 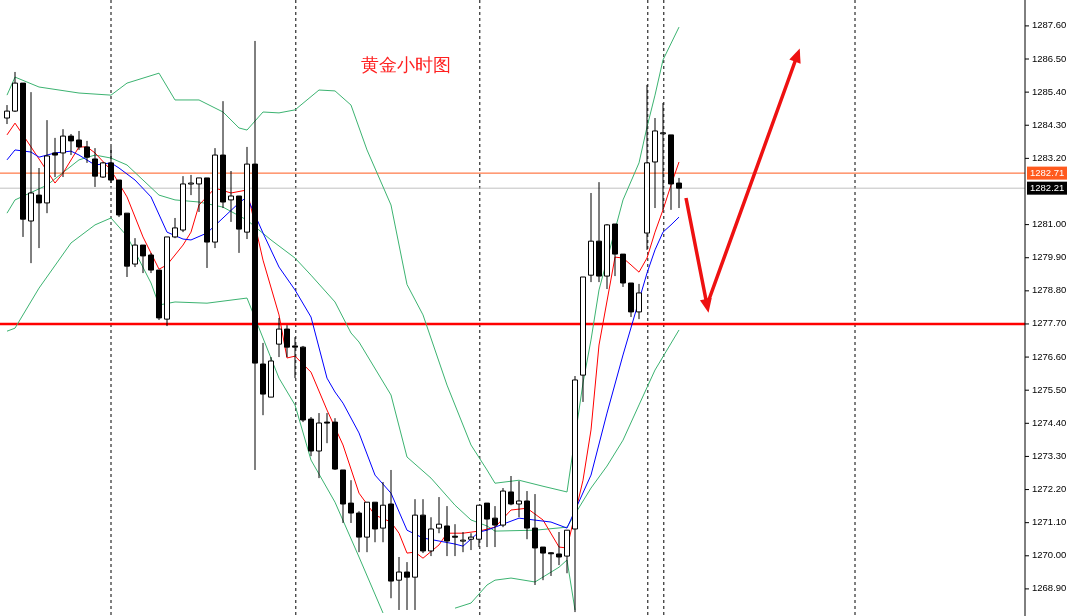 What do you see at coordinates (1049, 588) in the screenshot?
I see `y-tick-label: 1268.90` at bounding box center [1049, 588].